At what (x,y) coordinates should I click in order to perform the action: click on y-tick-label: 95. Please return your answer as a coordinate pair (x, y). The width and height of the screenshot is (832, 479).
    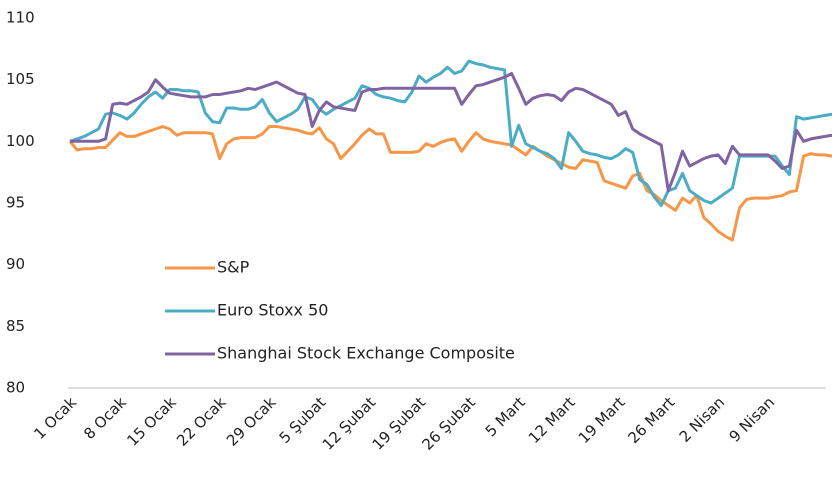
    Looking at the image, I should click on (15, 203).